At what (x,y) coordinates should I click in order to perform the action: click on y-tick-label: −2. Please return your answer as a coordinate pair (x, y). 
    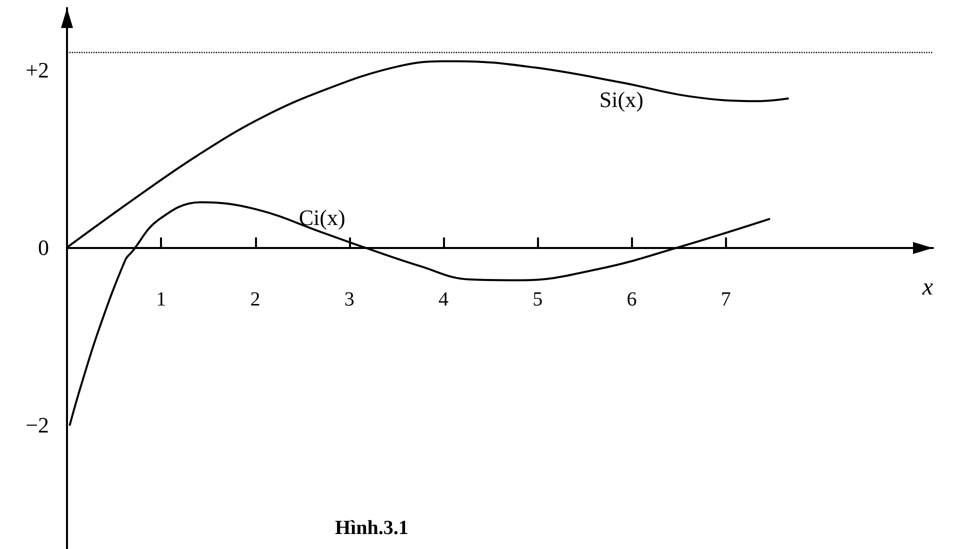
    Looking at the image, I should click on (37, 425).